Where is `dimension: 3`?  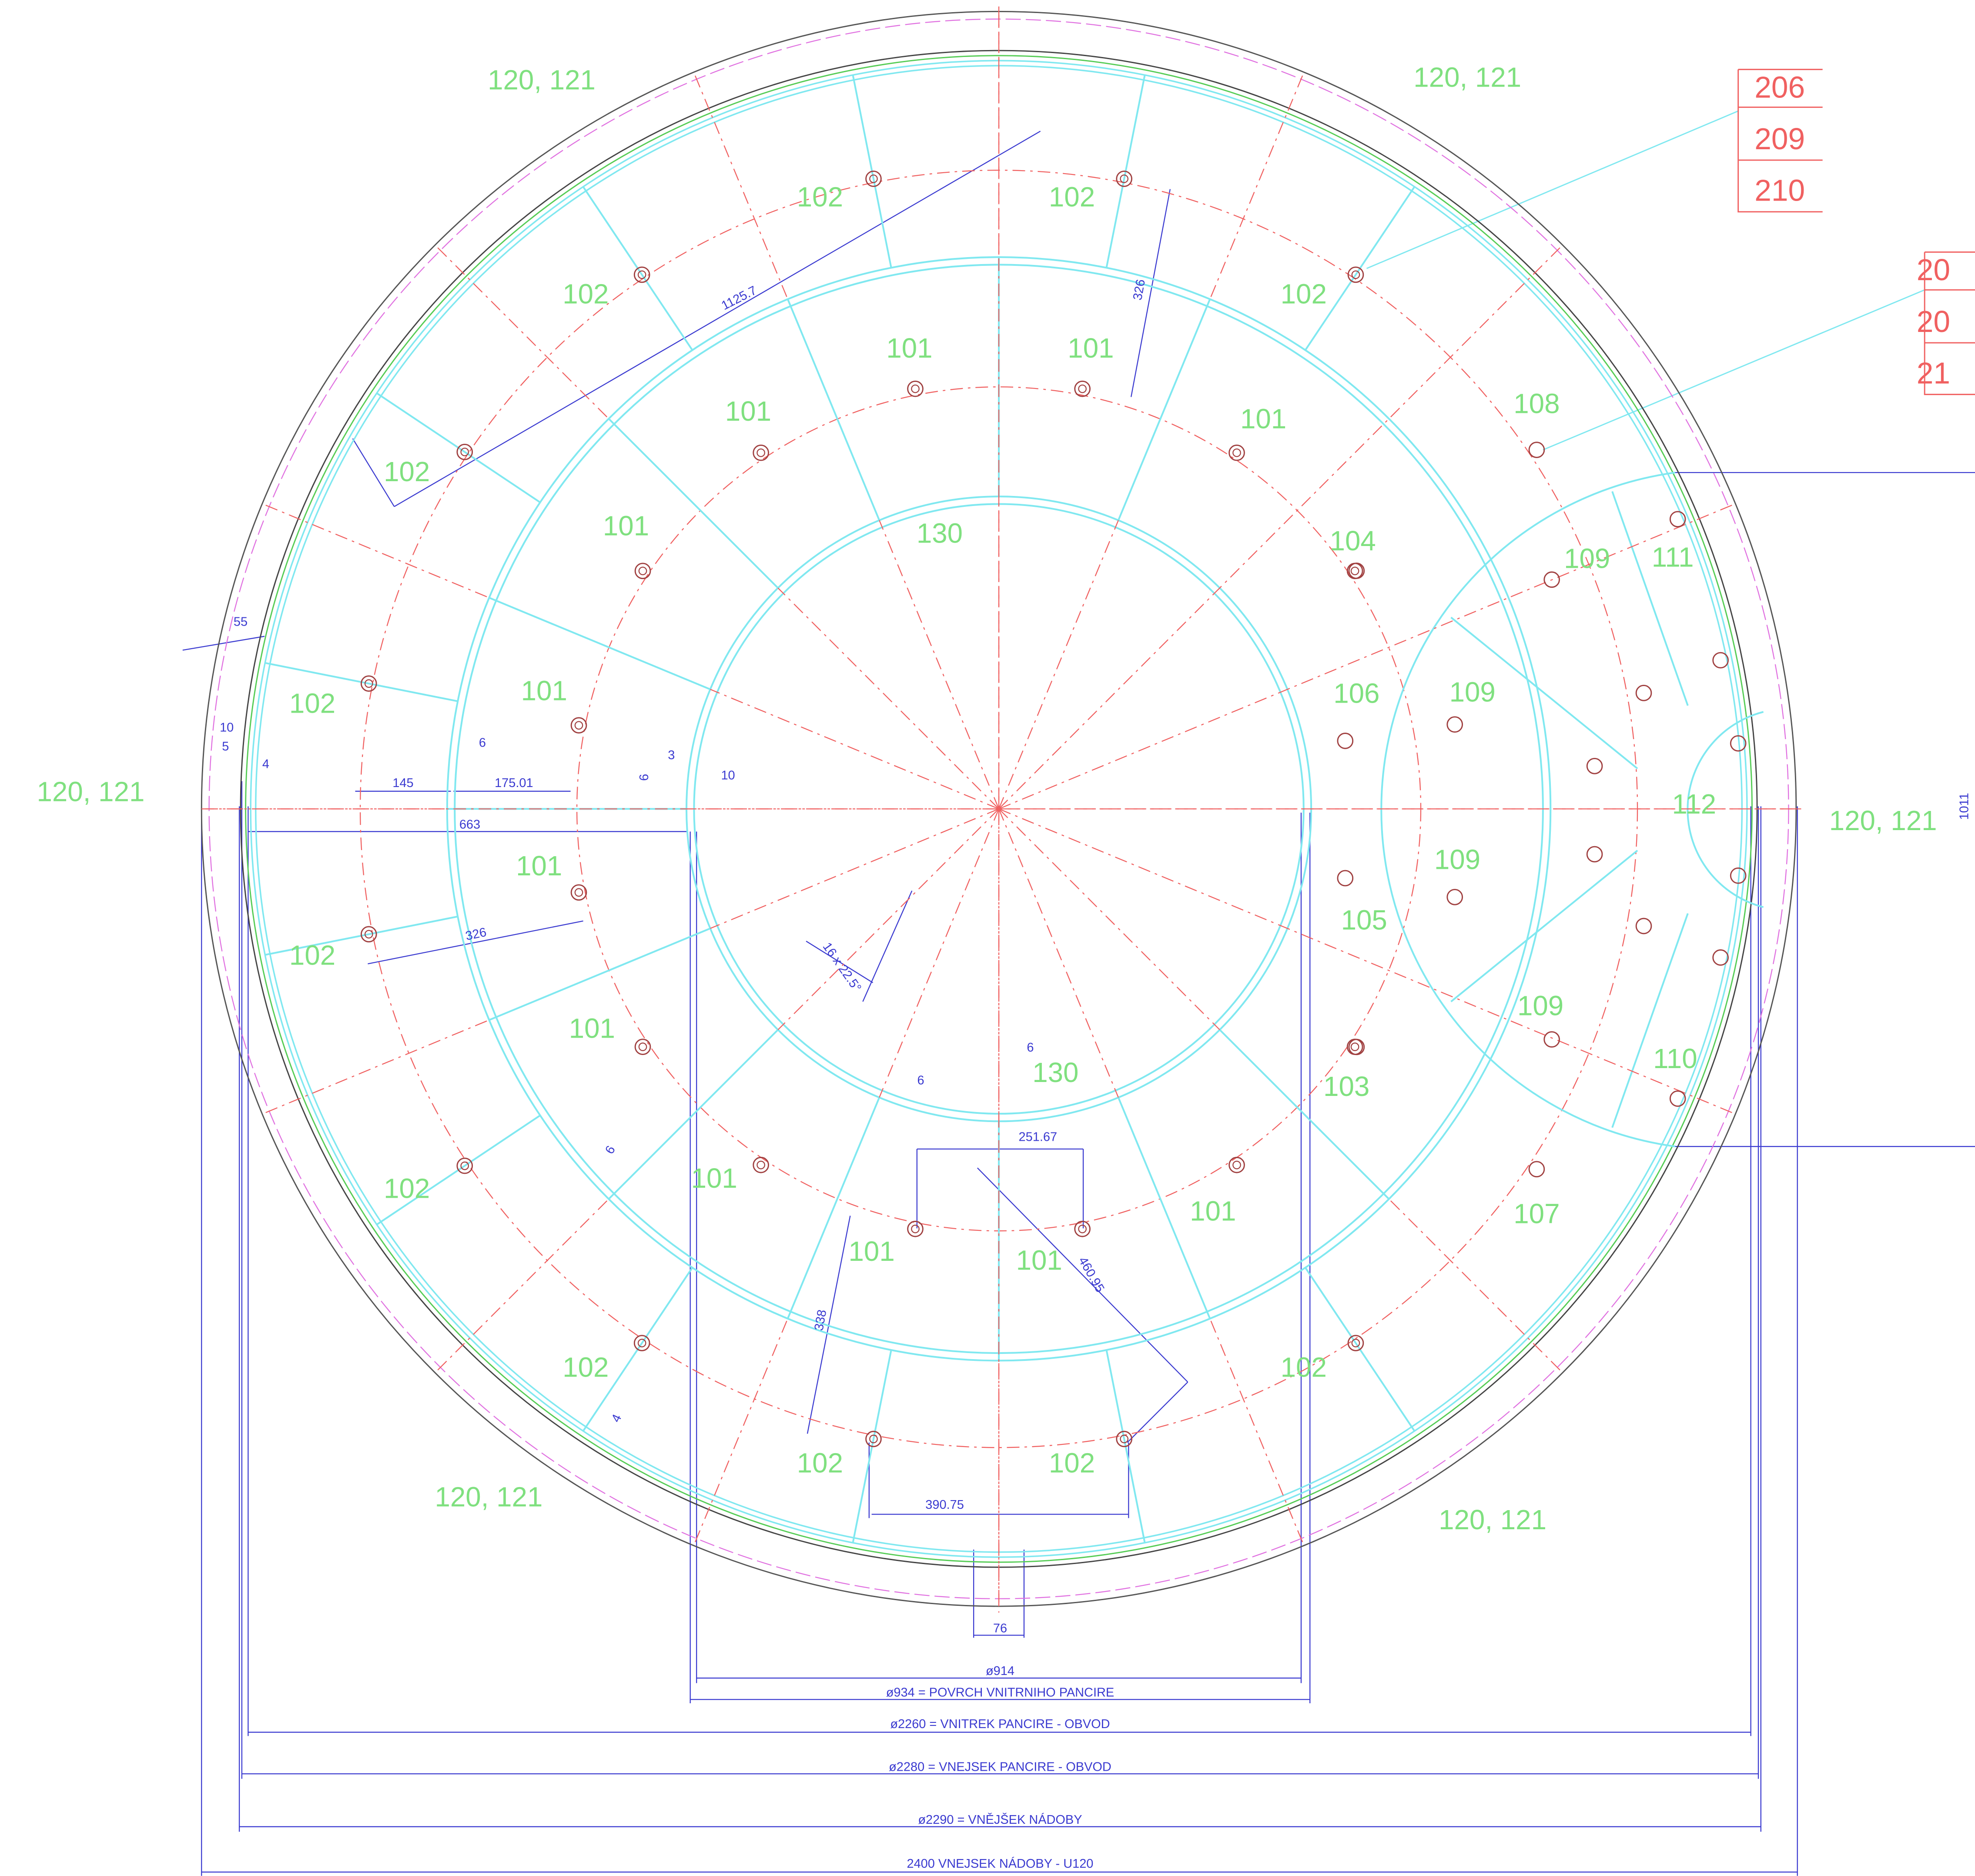
dimension: 3 is located at coordinates (671, 755).